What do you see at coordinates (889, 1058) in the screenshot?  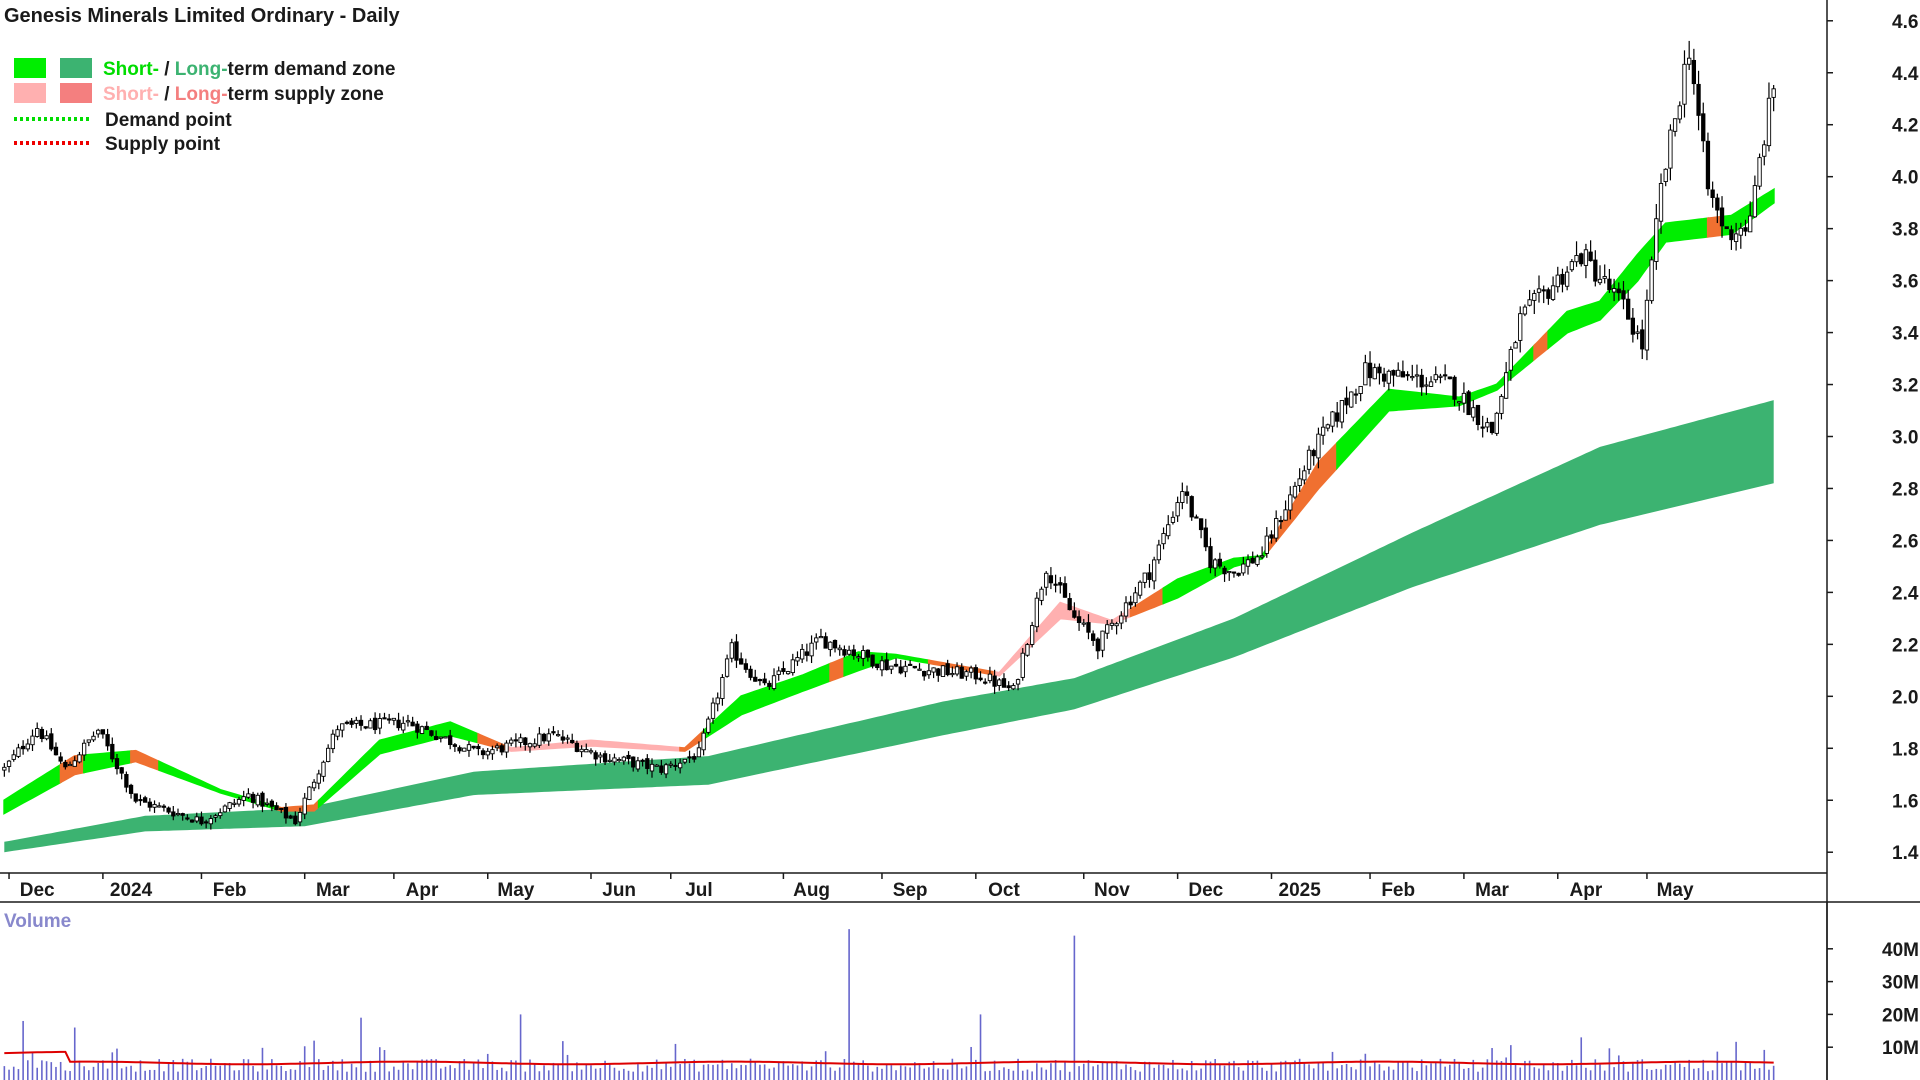 I see `volume-average-line` at bounding box center [889, 1058].